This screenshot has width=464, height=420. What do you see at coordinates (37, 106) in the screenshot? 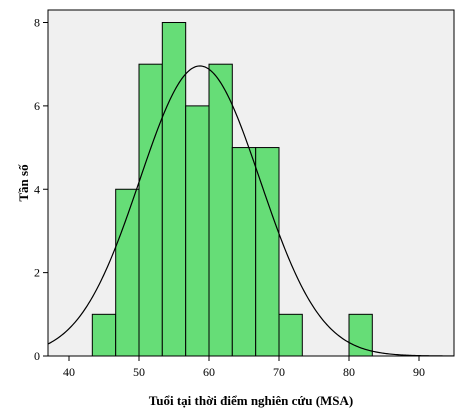
I see `y-tick-label: 6` at bounding box center [37, 106].